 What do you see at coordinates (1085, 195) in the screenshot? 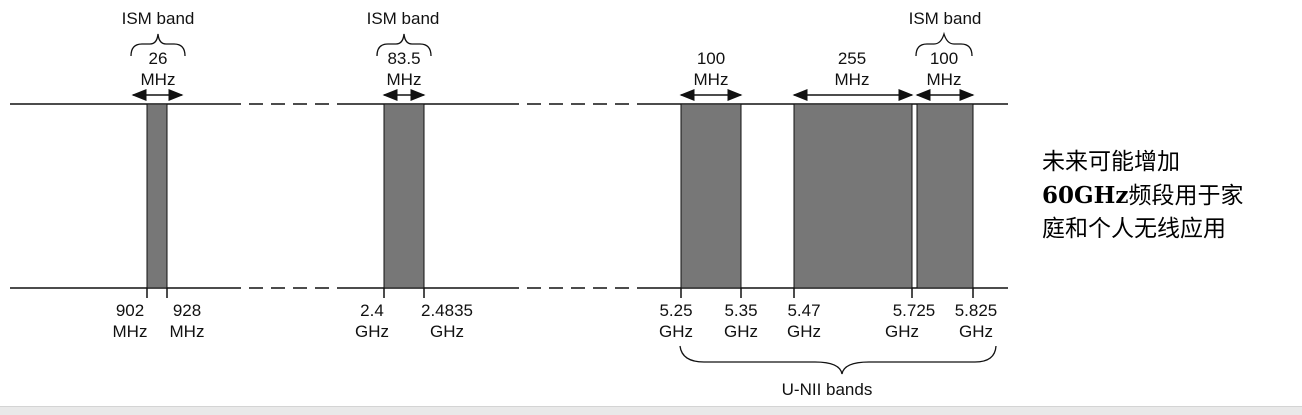
I see `note-60ghz: 60GHz` at bounding box center [1085, 195].